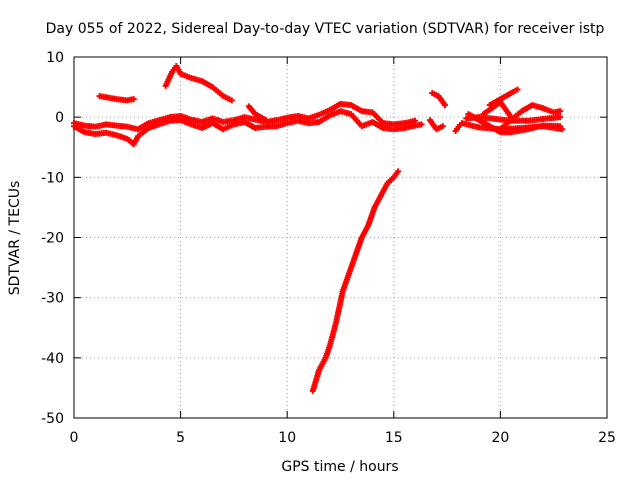 Image resolution: width=640 pixels, height=480 pixels. I want to click on x-tick-label: 25, so click(607, 438).